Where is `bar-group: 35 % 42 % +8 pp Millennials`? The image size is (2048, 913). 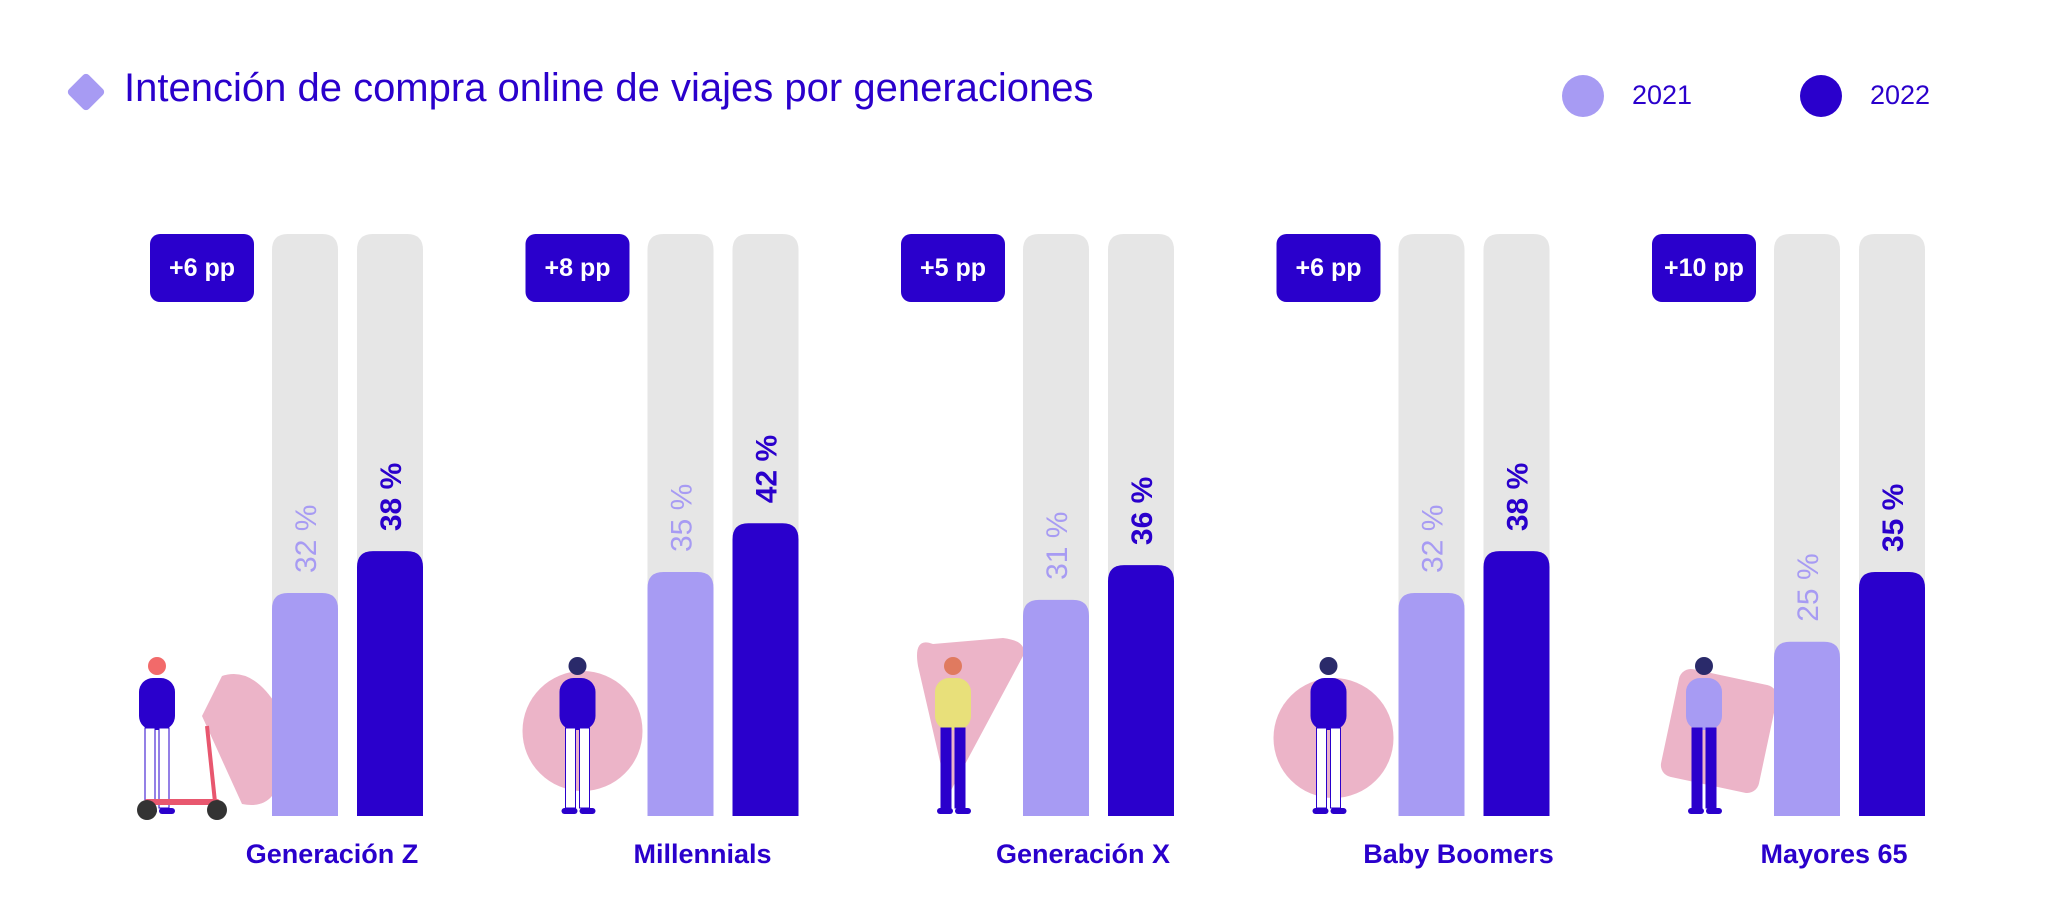
bar-group: 35 % 42 % +8 pp Millennials is located at coordinates (660, 551).